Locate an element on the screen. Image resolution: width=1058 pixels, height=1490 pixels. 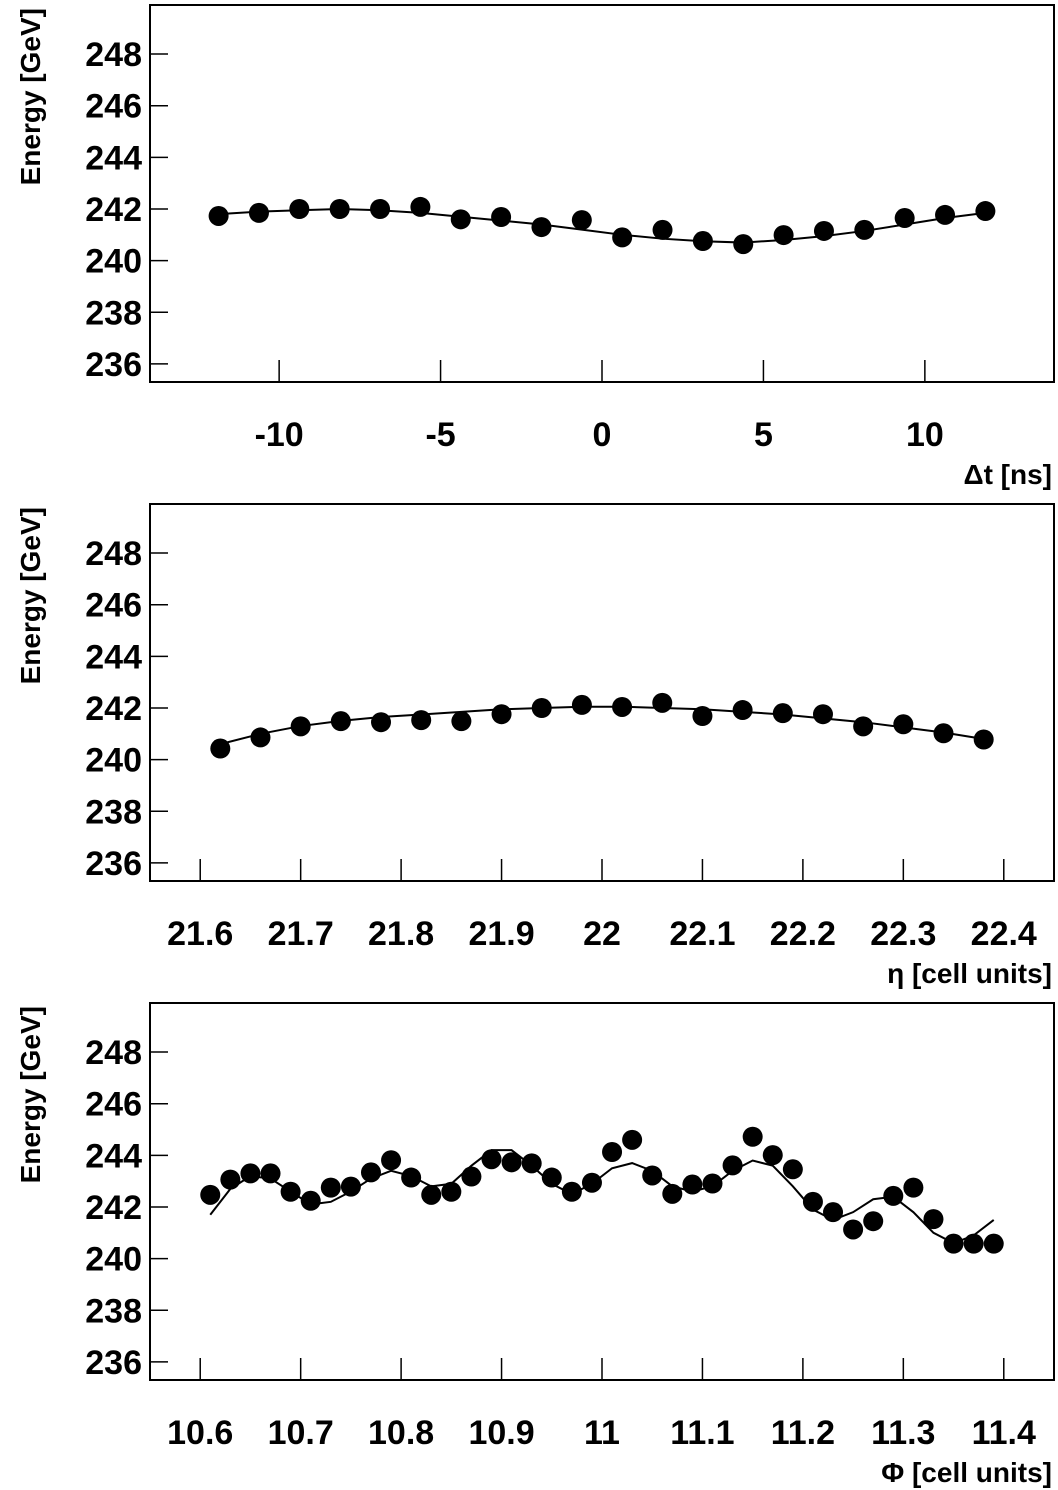
x-tick-label: 10.9 is located at coordinates (501, 1433).